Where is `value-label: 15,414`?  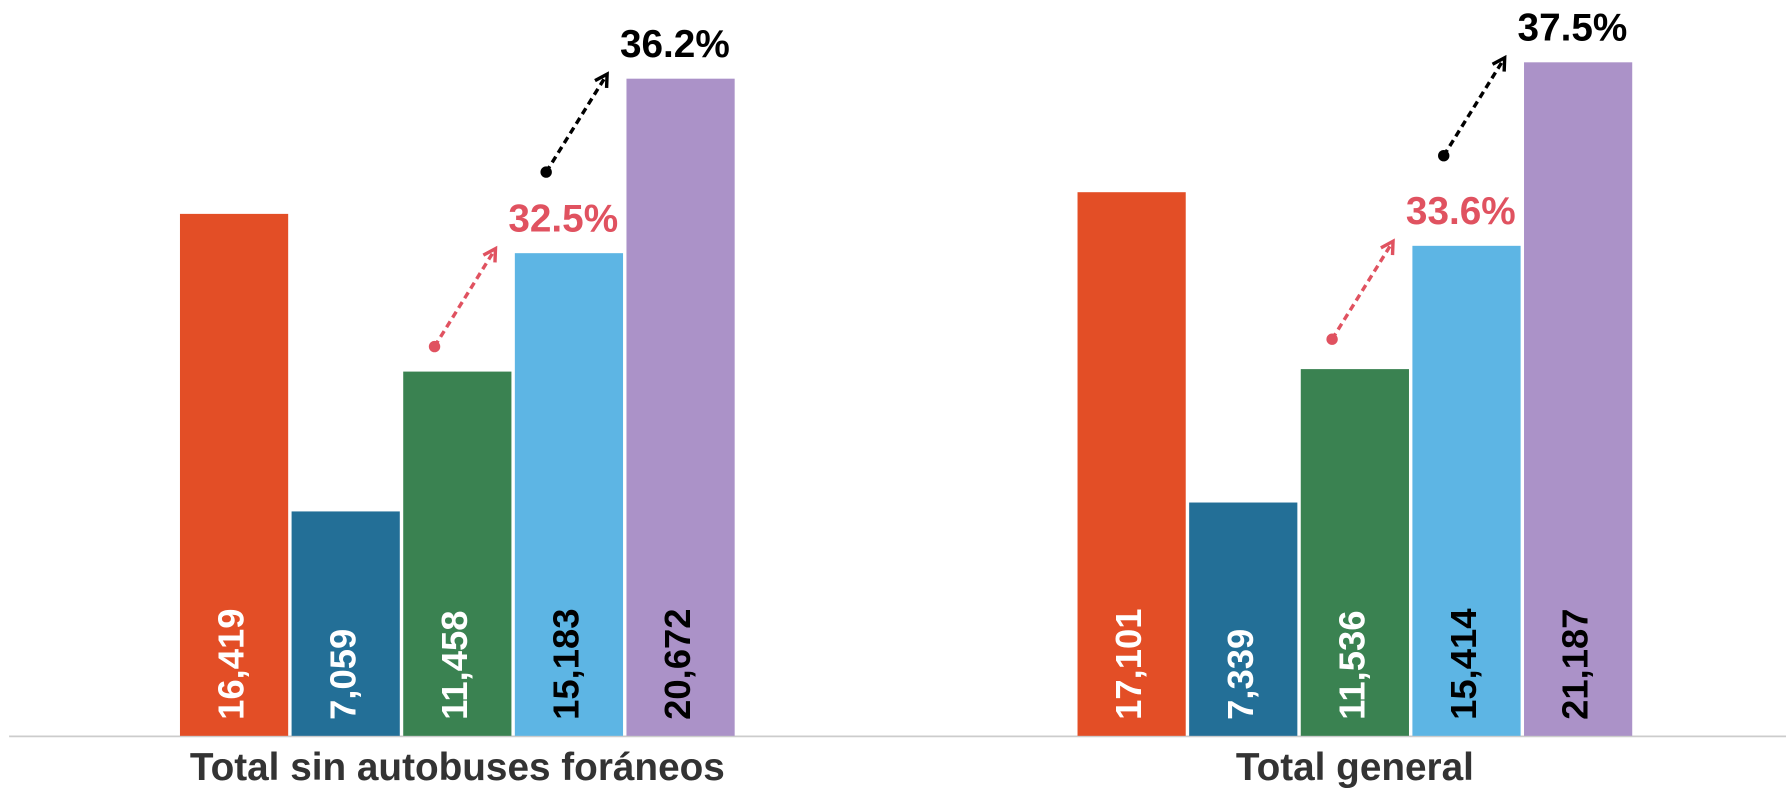
value-label: 15,414 is located at coordinates (1463, 664).